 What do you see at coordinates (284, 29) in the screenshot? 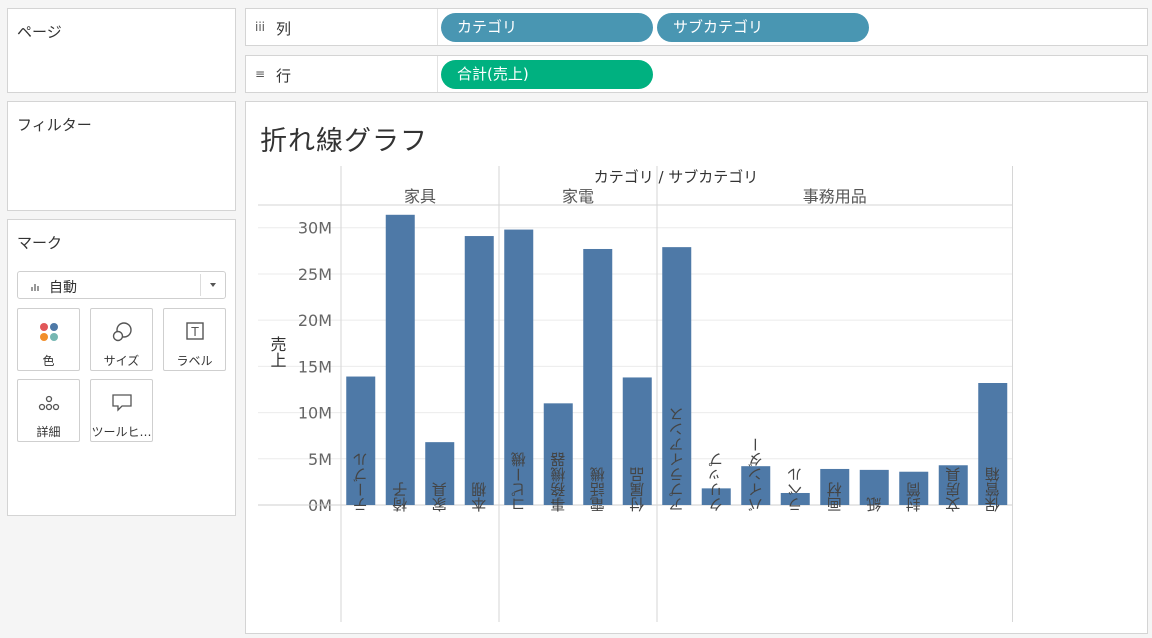
I see `columns-label: 列` at bounding box center [284, 29].